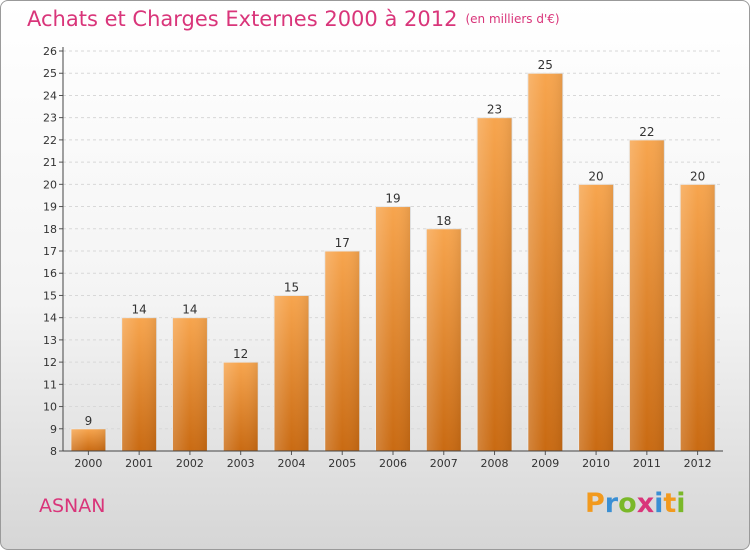 This screenshot has height=550, width=750. I want to click on logo-letter: P, so click(595, 503).